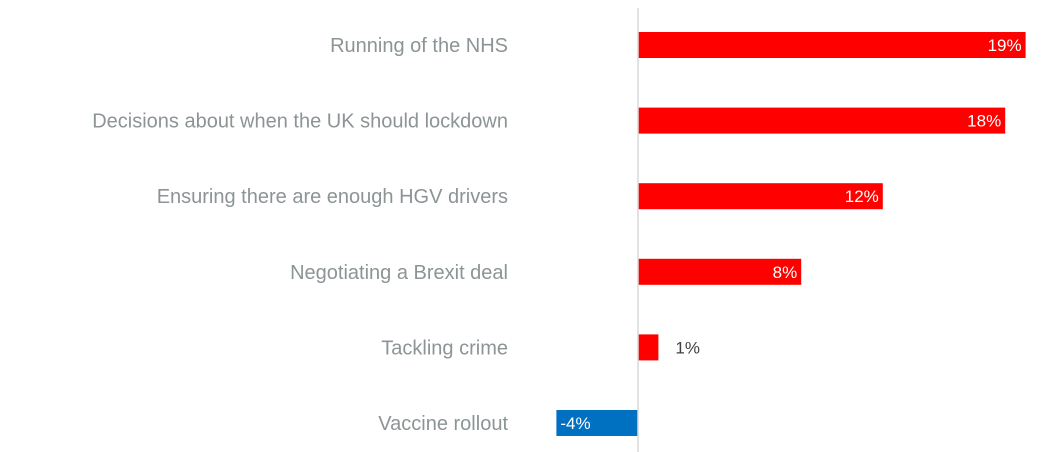 The width and height of the screenshot is (1043, 452). I want to click on category-label: Running of the NHS, so click(419, 46).